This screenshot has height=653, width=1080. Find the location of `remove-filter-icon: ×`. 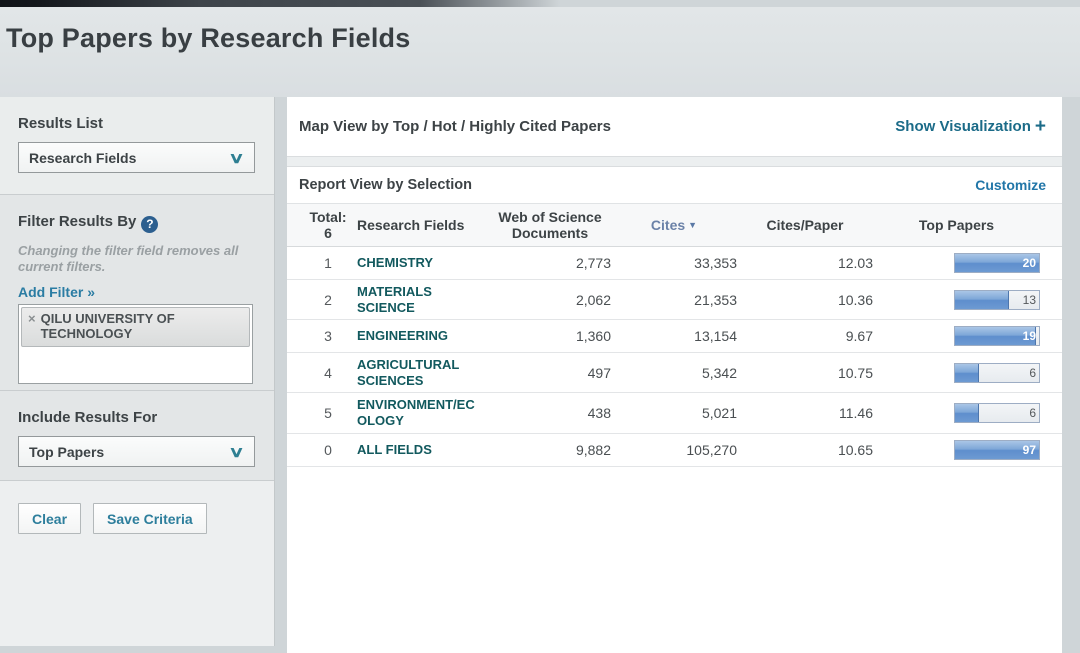

remove-filter-icon: × is located at coordinates (32, 318).